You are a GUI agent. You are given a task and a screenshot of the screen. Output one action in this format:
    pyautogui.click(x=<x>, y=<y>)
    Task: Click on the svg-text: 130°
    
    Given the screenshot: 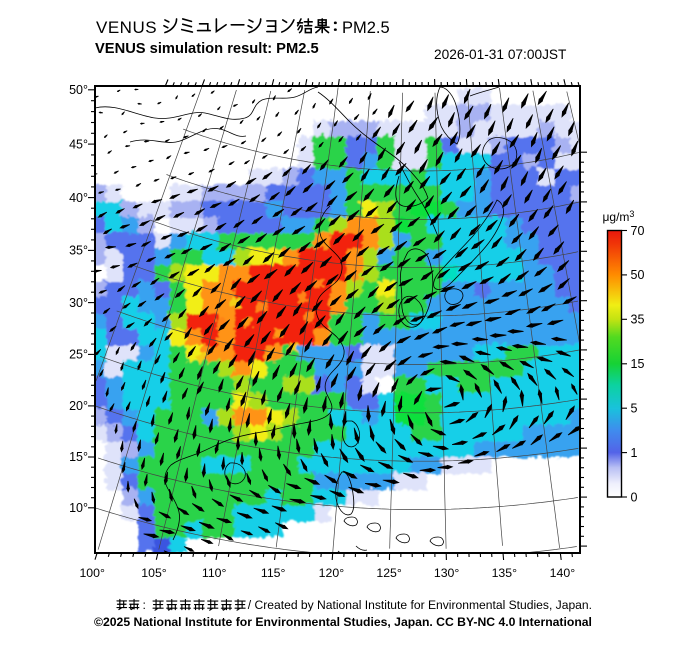 What is the action you would take?
    pyautogui.click(x=447, y=573)
    